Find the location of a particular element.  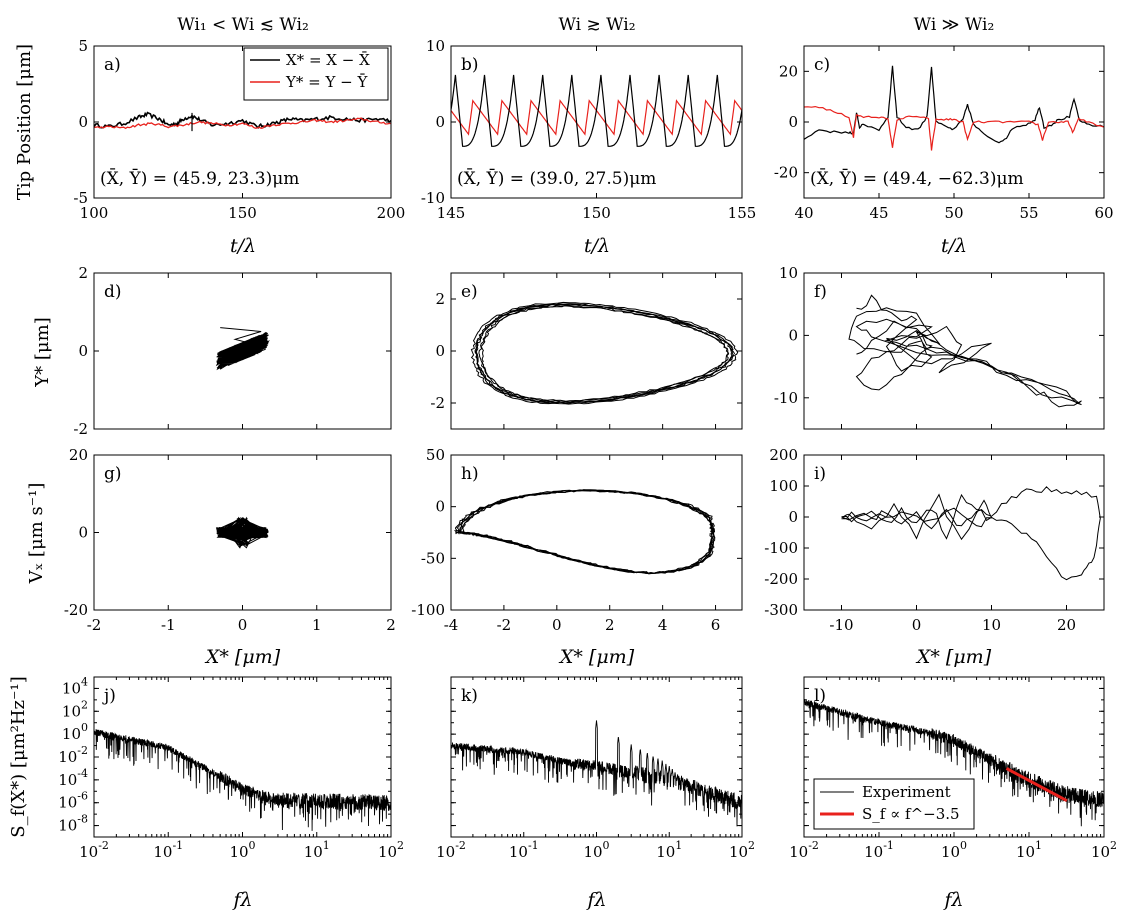

panel-label: i) is located at coordinates (820, 474).